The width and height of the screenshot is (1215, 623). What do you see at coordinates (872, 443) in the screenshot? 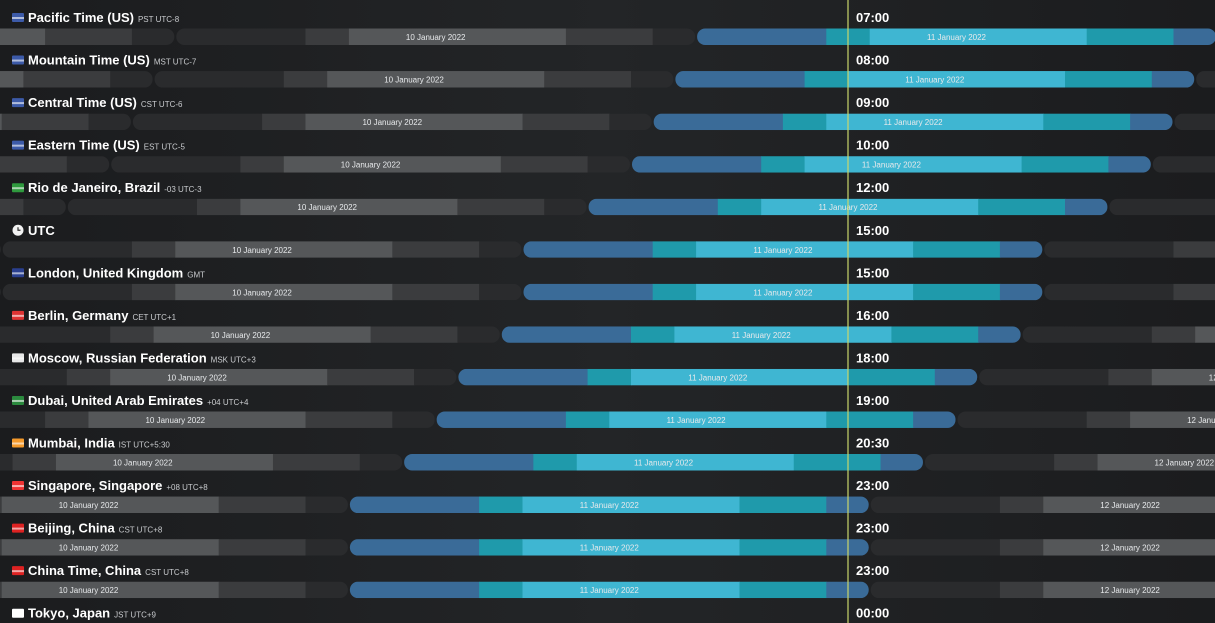
I see `local-time: 20:30` at bounding box center [872, 443].